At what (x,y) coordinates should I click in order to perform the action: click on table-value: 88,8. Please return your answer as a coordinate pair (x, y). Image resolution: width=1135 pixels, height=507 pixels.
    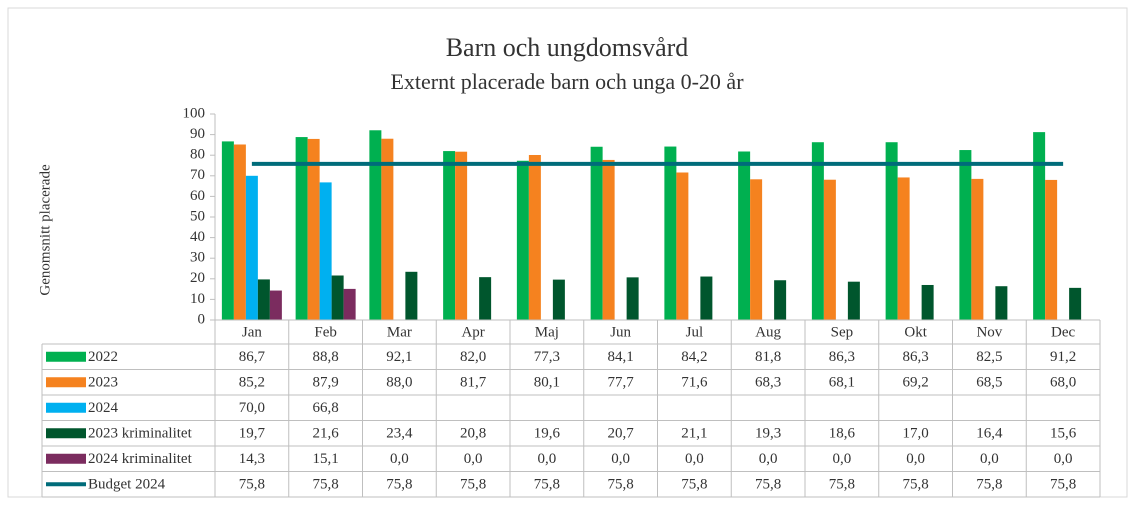
    Looking at the image, I should click on (326, 357).